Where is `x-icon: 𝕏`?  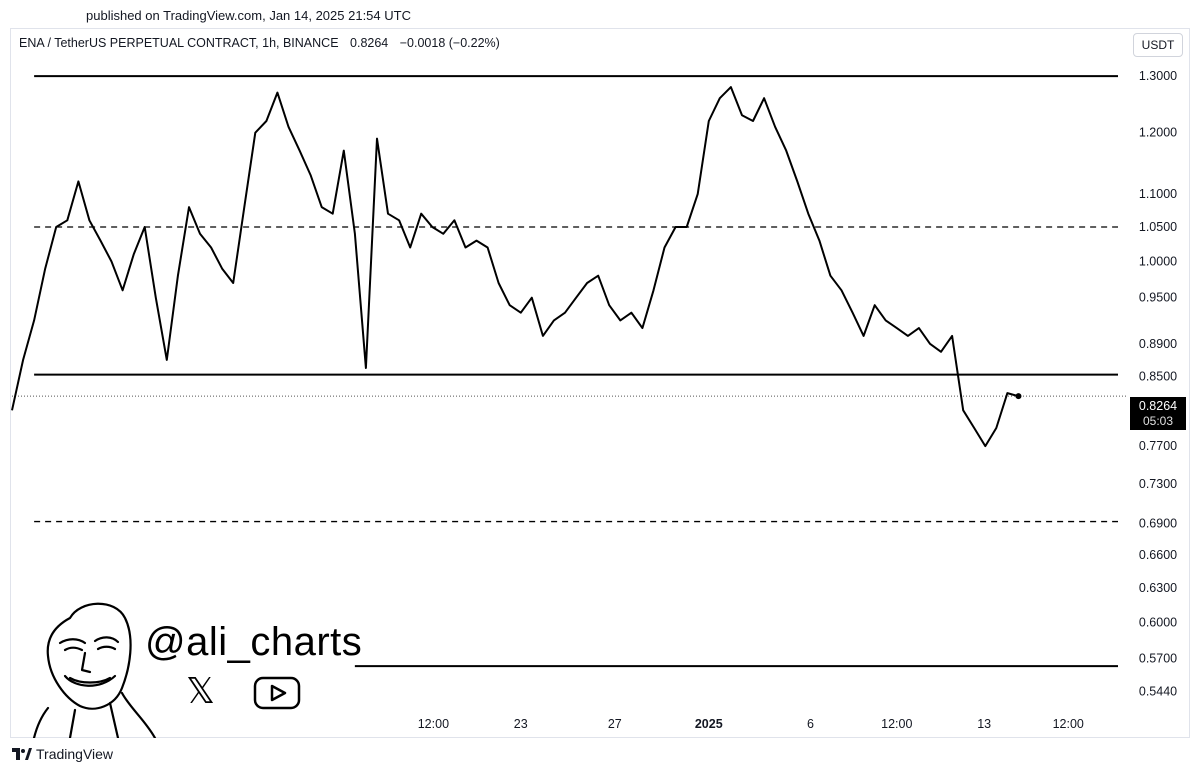
x-icon: 𝕏 is located at coordinates (201, 691).